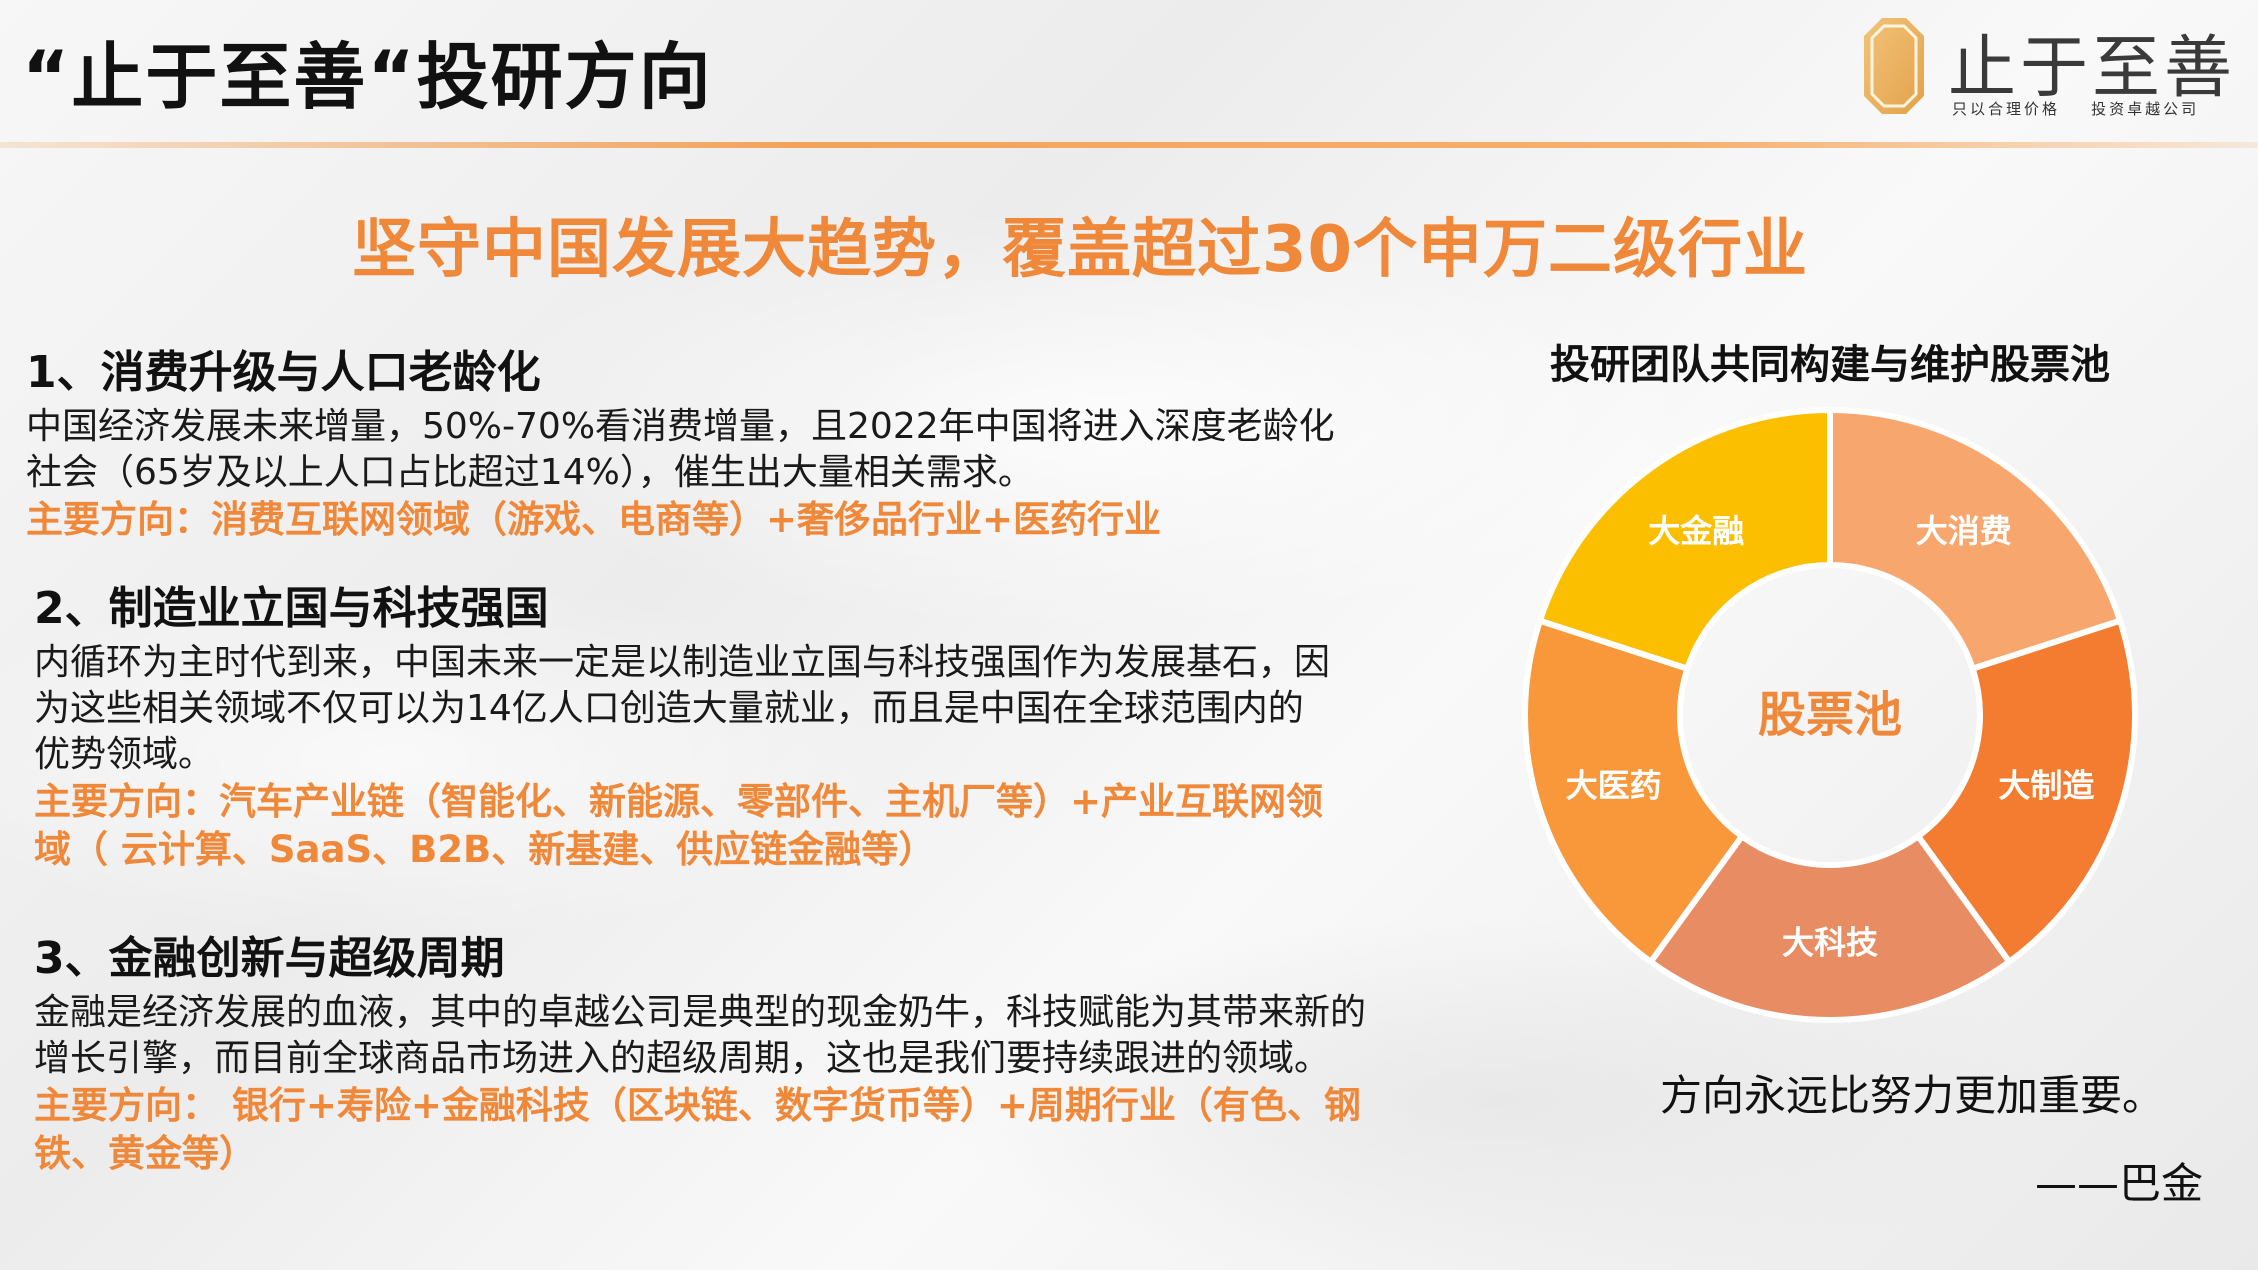 The height and width of the screenshot is (1270, 2258). Describe the element at coordinates (1080, 250) in the screenshot. I see `headline: 坚守中国发展大趋势，覆盖超过30个申万二级行业` at that location.